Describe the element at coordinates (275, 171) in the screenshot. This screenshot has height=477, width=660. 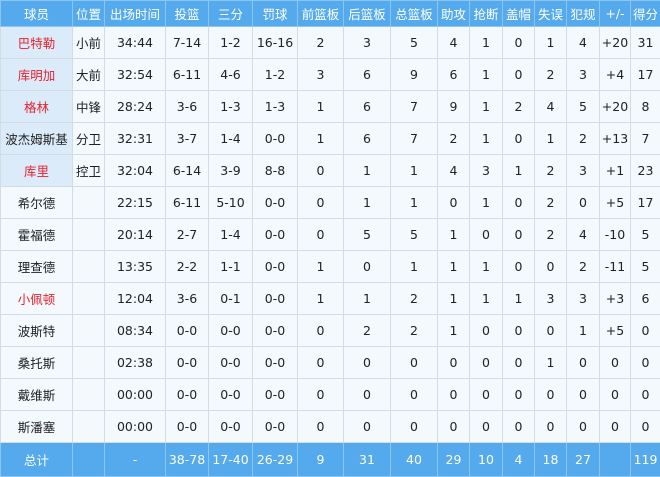
I see `stat-cell: 8-8` at that location.